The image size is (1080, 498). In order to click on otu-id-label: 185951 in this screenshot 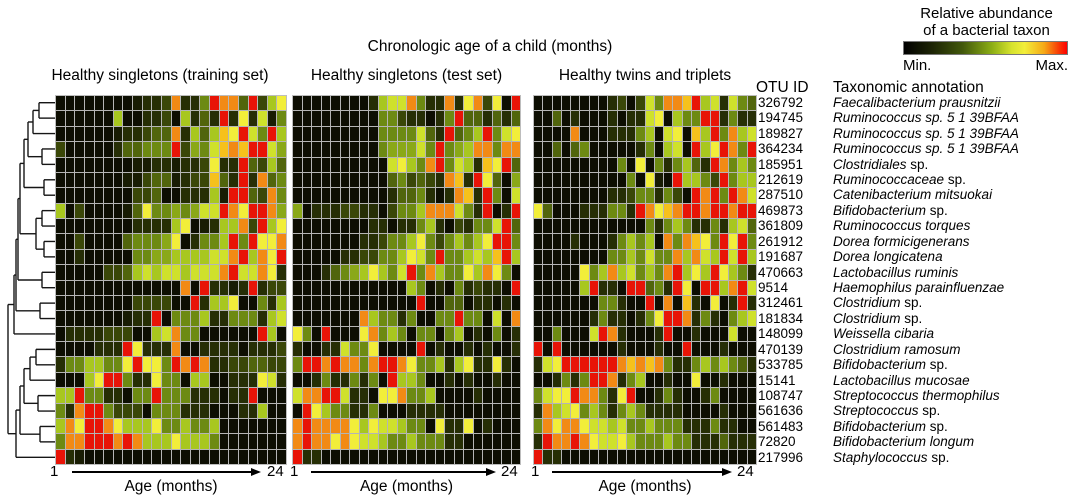, I will do `click(781, 164)`.